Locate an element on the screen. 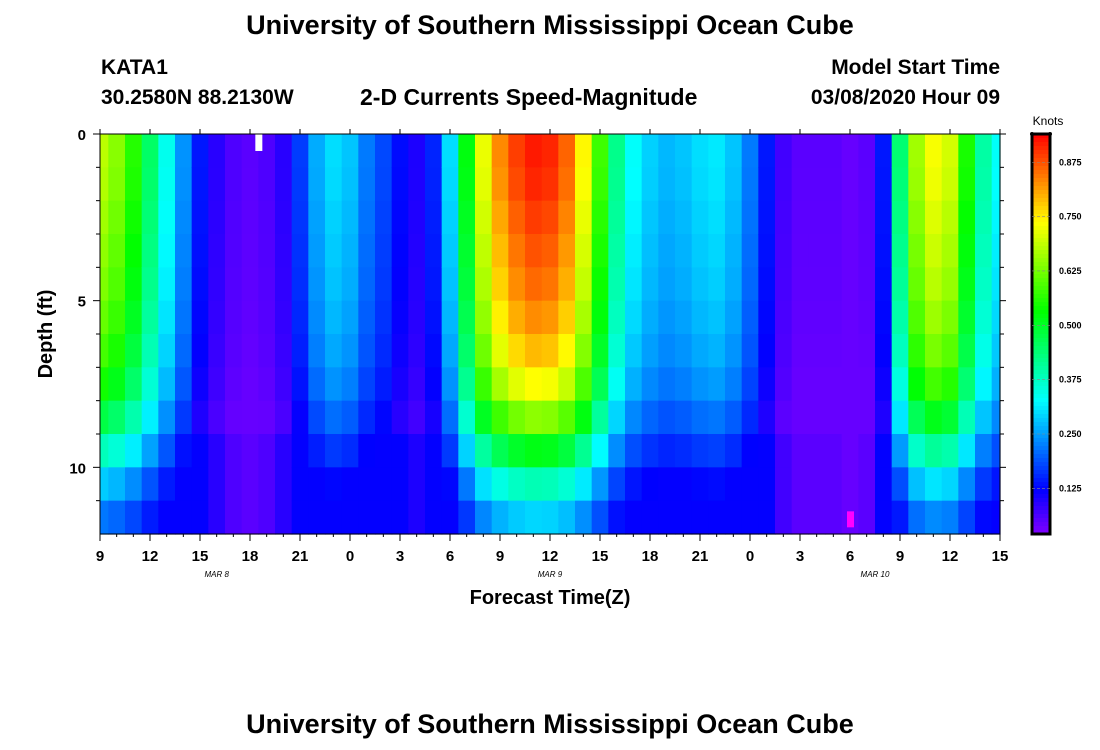 This screenshot has width=1100, height=750. station-id: KATA1 is located at coordinates (134, 67).